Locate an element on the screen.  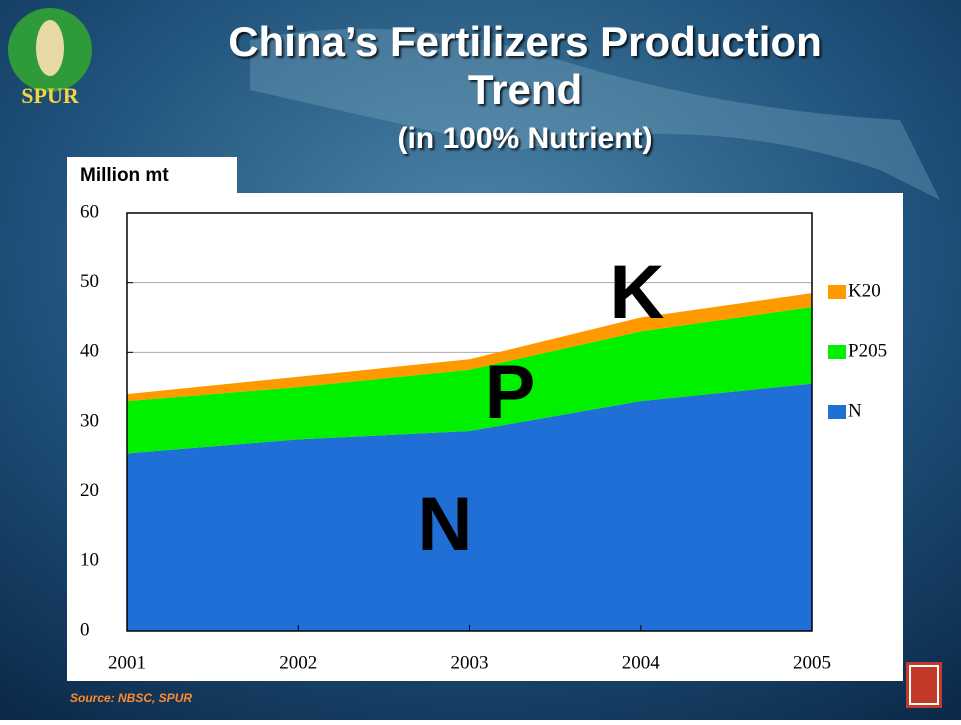
source: Source: NBSC, SPUR is located at coordinates (131, 698).